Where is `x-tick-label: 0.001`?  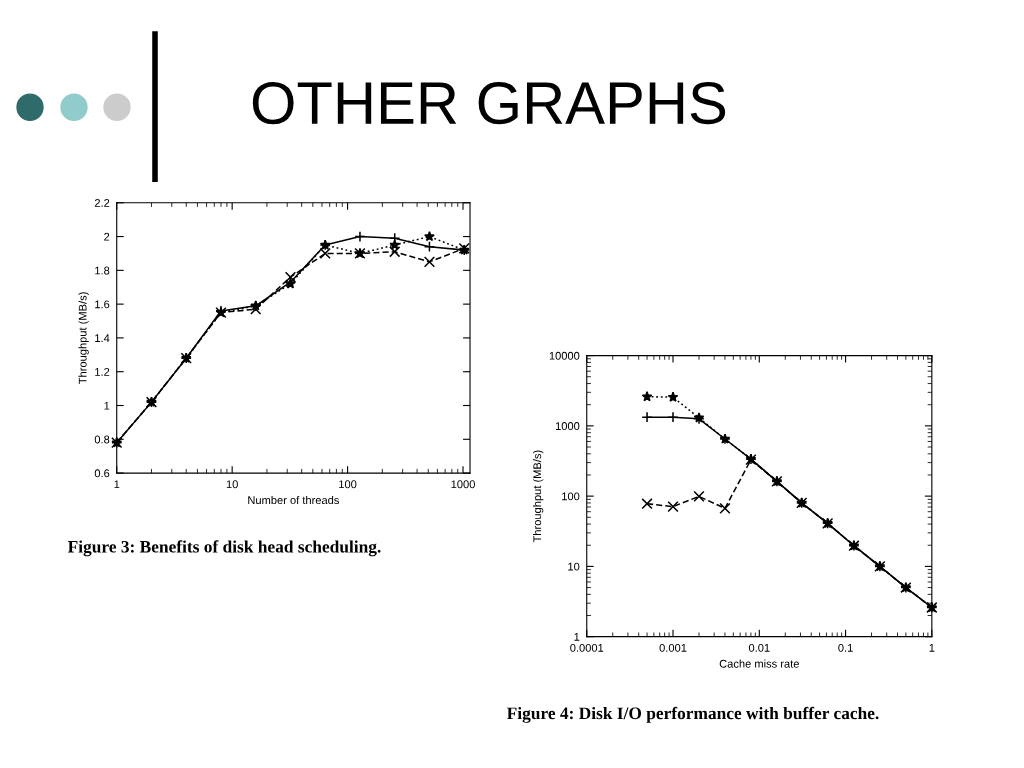 x-tick-label: 0.001 is located at coordinates (673, 647).